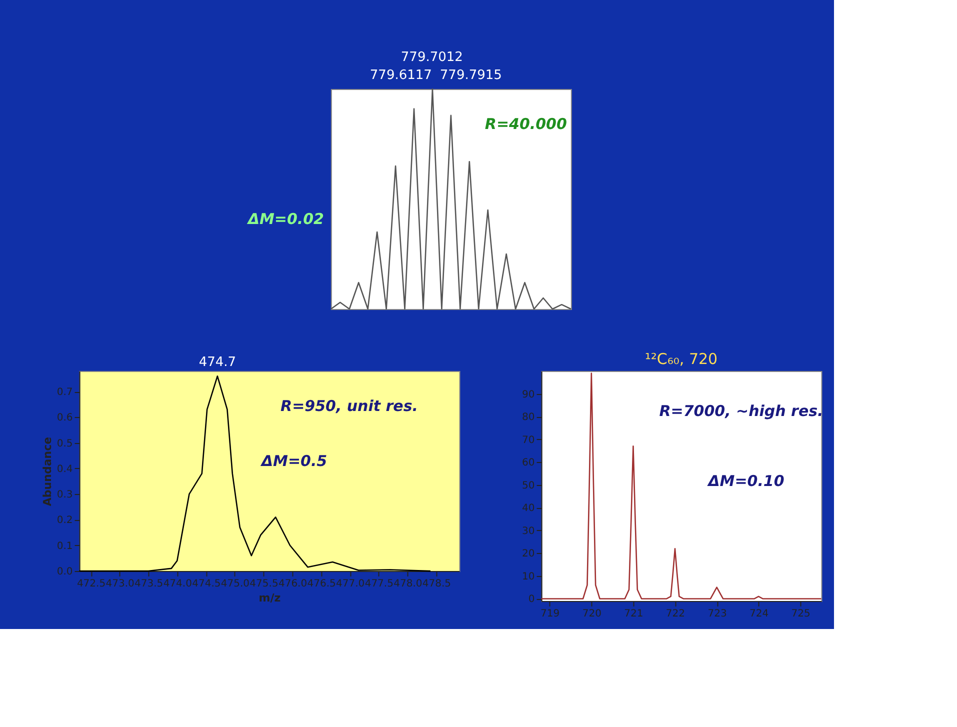 Image resolution: width=957 pixels, height=727 pixels. What do you see at coordinates (634, 614) in the screenshot?
I see `x-tick-label: 721` at bounding box center [634, 614].